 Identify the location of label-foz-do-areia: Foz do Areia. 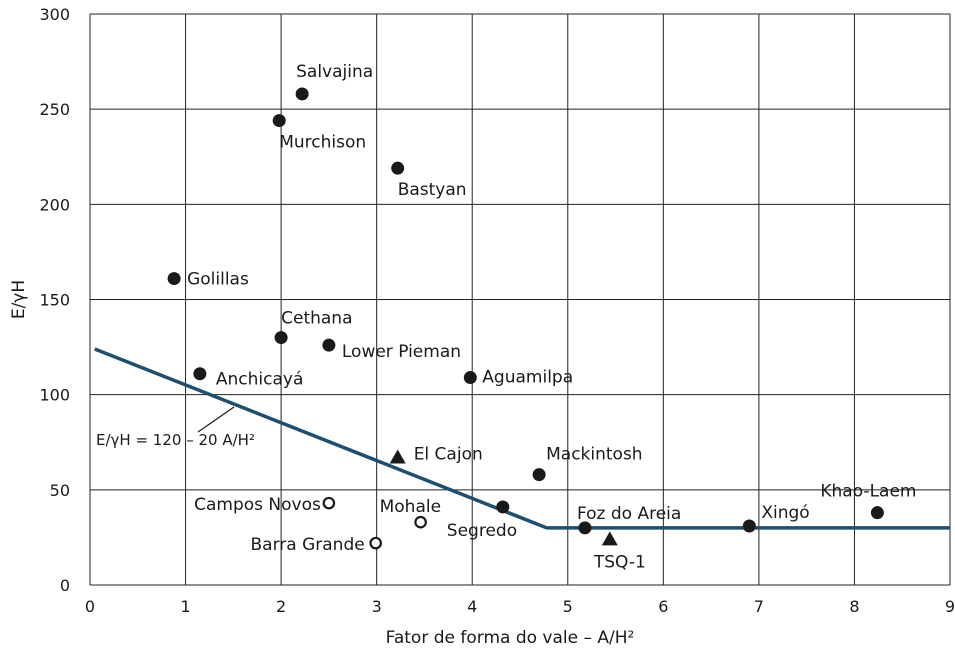
(629, 514).